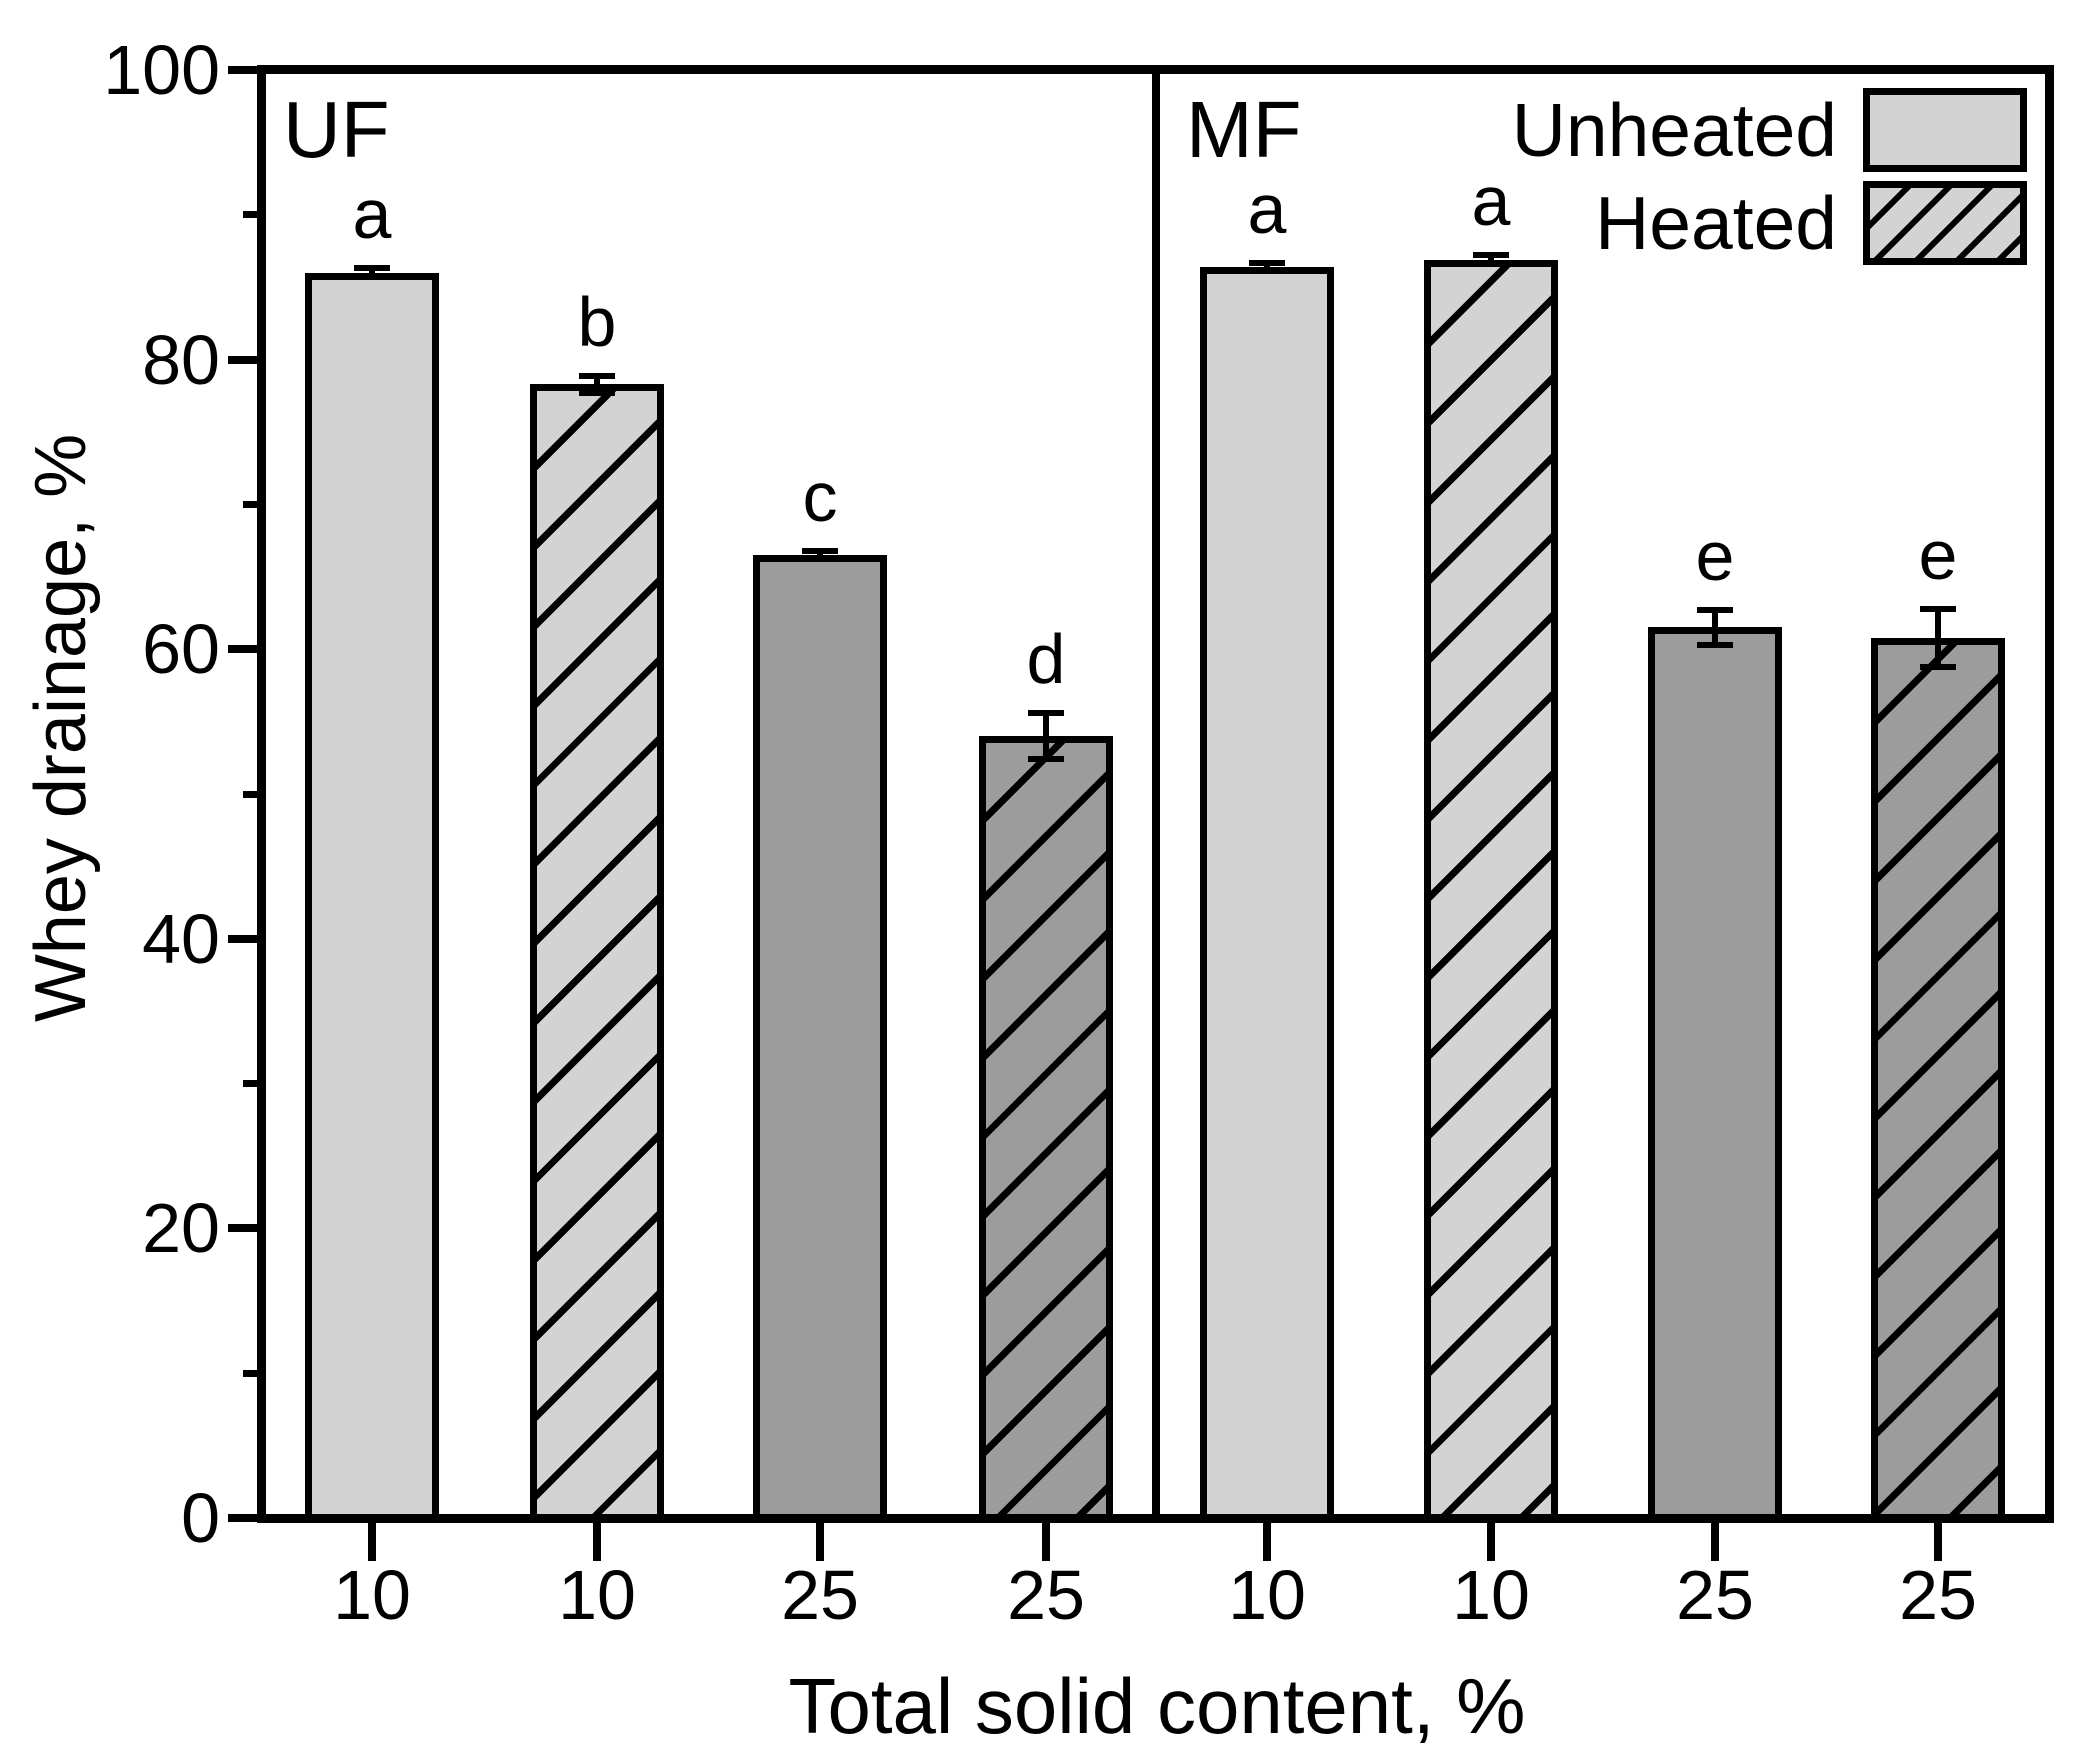 This screenshot has width=2091, height=1750. What do you see at coordinates (820, 496) in the screenshot?
I see `significance-letter: c` at bounding box center [820, 496].